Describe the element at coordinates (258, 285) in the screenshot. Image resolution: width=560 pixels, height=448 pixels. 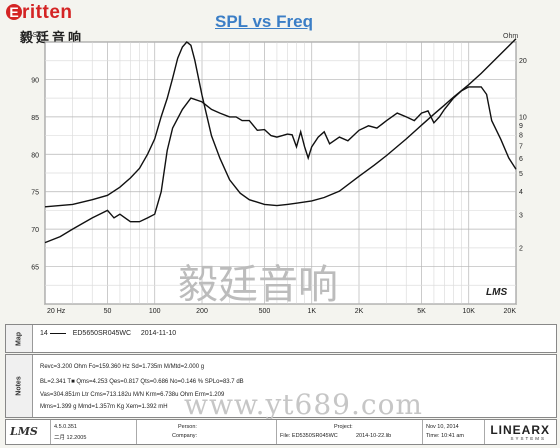
I see `chart-watermark-cn: 毅廷音响` at that location.